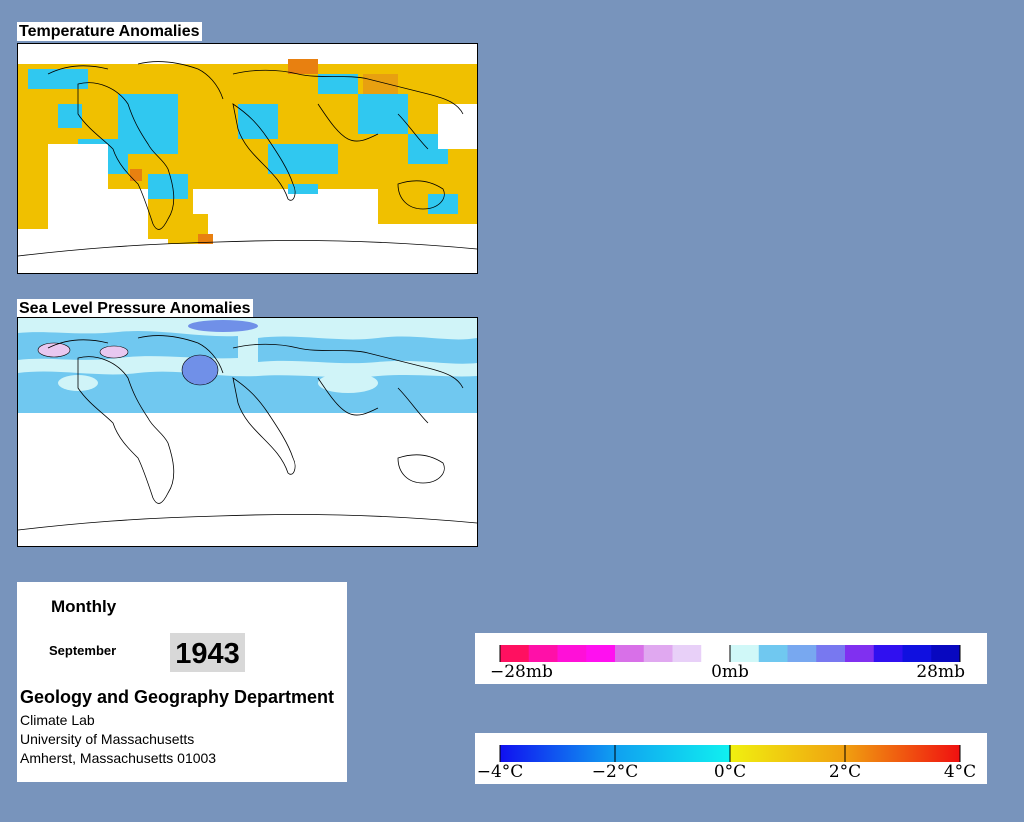 This screenshot has height=822, width=1024. Describe the element at coordinates (247, 432) in the screenshot. I see `pressure-map` at that location.